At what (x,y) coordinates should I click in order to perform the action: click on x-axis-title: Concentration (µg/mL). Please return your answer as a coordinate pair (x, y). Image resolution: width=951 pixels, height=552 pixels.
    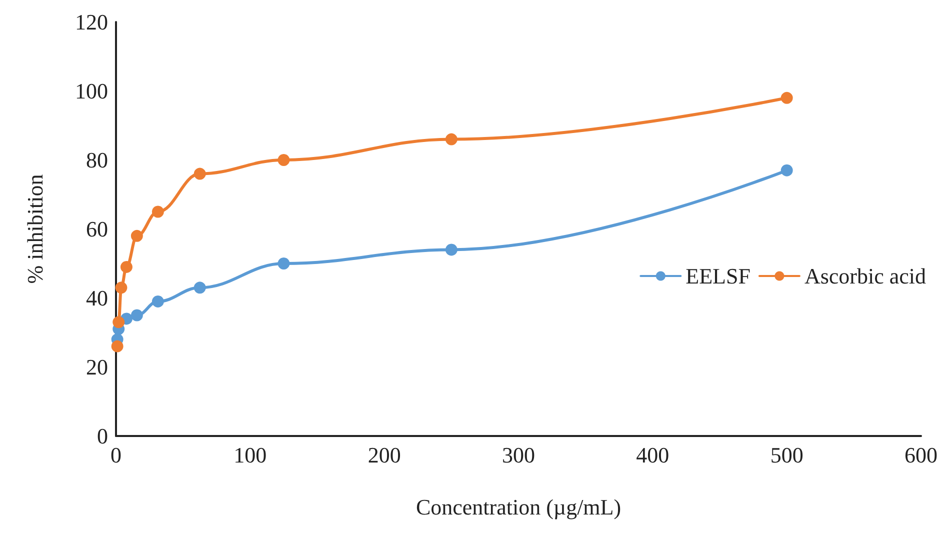
    Looking at the image, I should click on (519, 507).